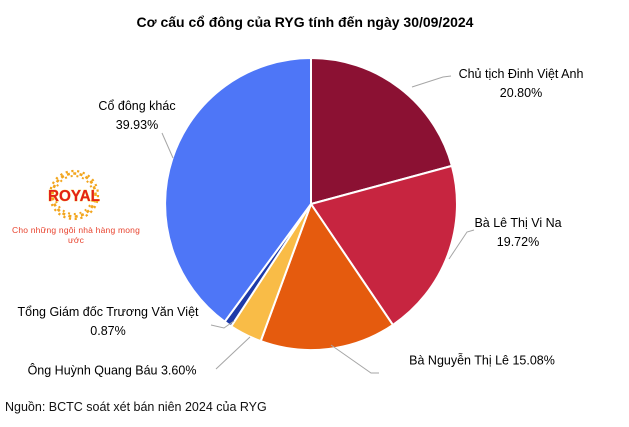 Image resolution: width=629 pixels, height=427 pixels. Describe the element at coordinates (137, 125) in the screenshot. I see `slice-label-percent: 39.93%` at that location.